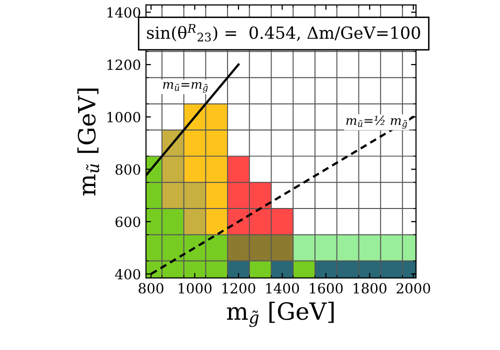  What do you see at coordinates (195, 288) in the screenshot?
I see `x-tick-label: 1000` at bounding box center [195, 288].